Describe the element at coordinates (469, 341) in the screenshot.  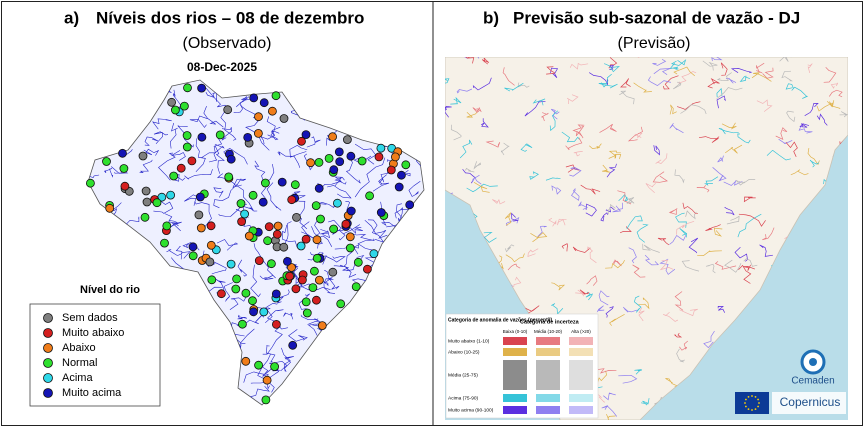
I see `legend-row: Muito abaixo (1-10)` at that location.